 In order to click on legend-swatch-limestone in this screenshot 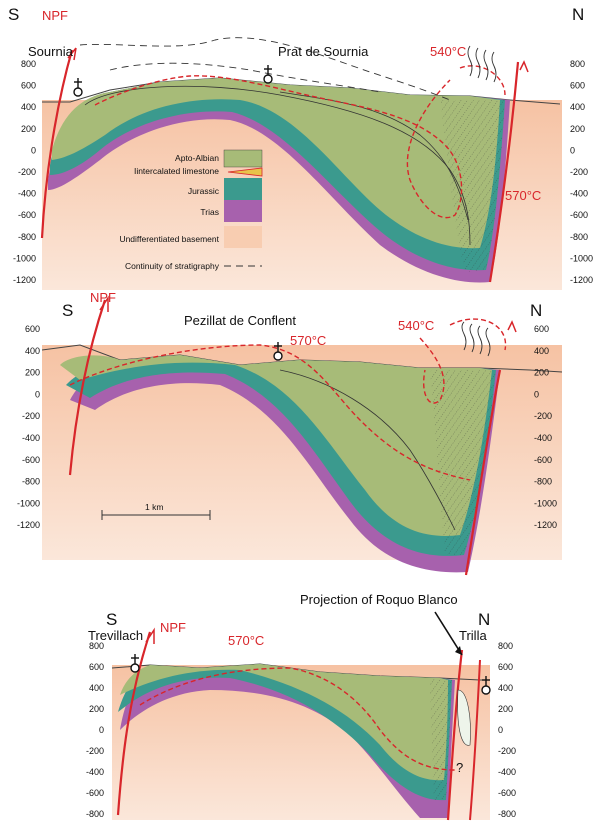, I will do `click(245, 172)`.